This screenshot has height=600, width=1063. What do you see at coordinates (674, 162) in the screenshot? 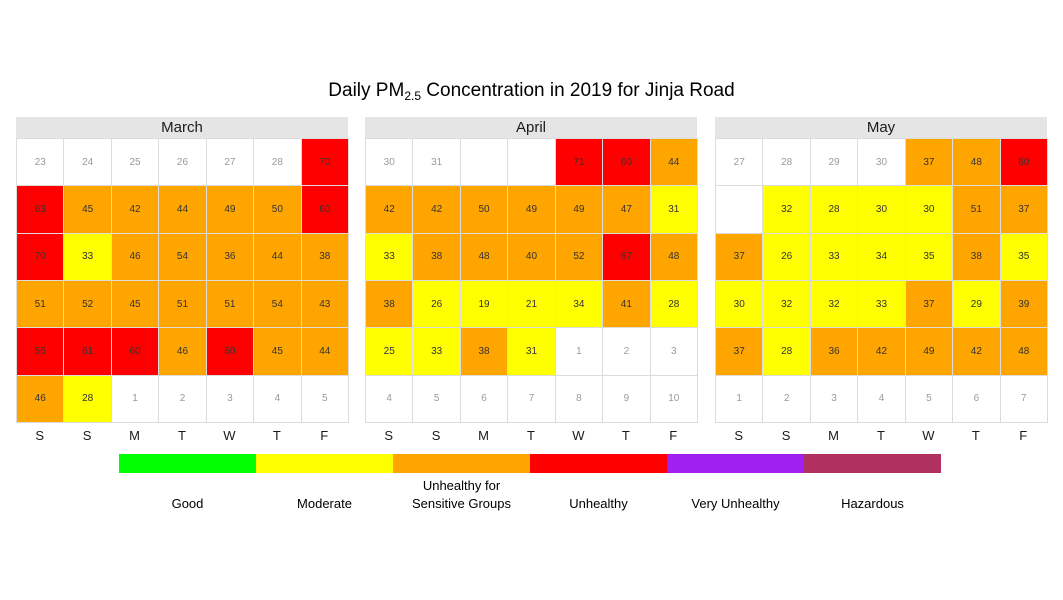
I see `calendar-day-cell: 44` at bounding box center [674, 162].